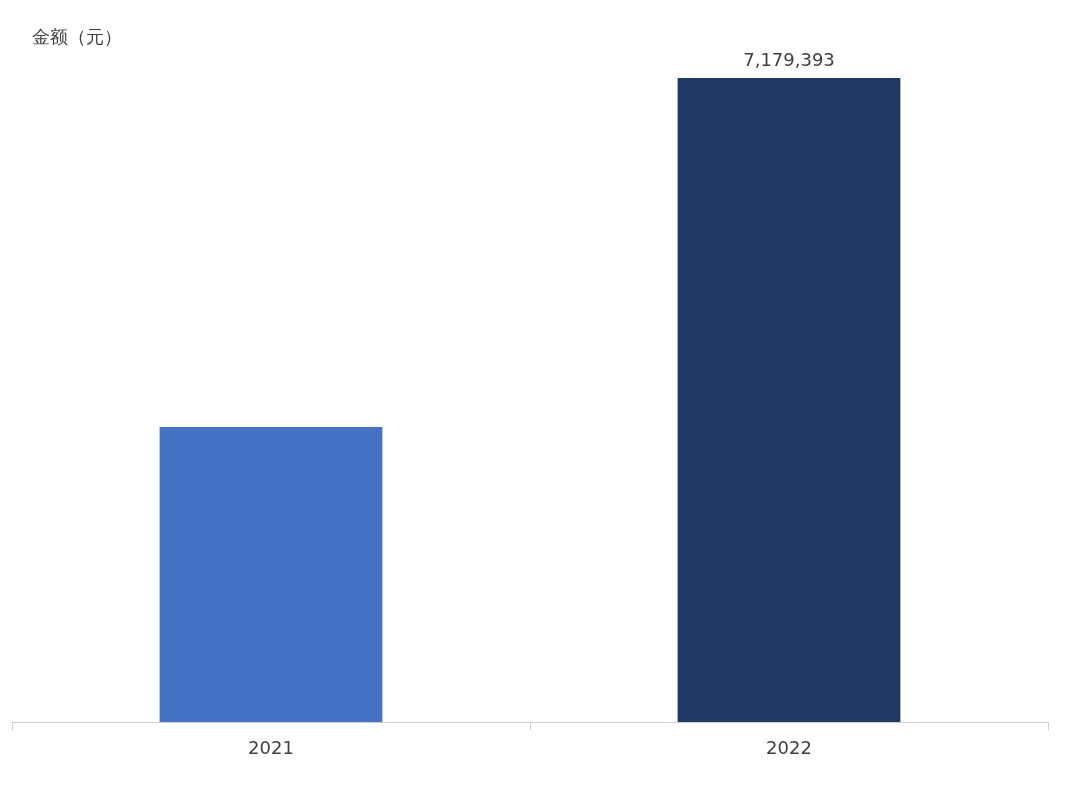  Describe the element at coordinates (271, 747) in the screenshot. I see `x-tick-label: 2021` at that location.